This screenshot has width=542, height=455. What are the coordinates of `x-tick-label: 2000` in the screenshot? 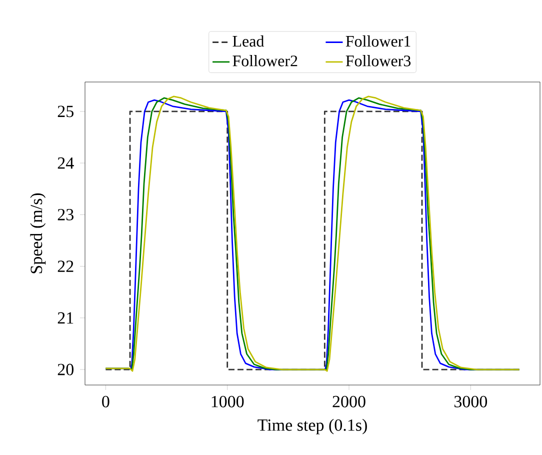 It's located at (349, 402).